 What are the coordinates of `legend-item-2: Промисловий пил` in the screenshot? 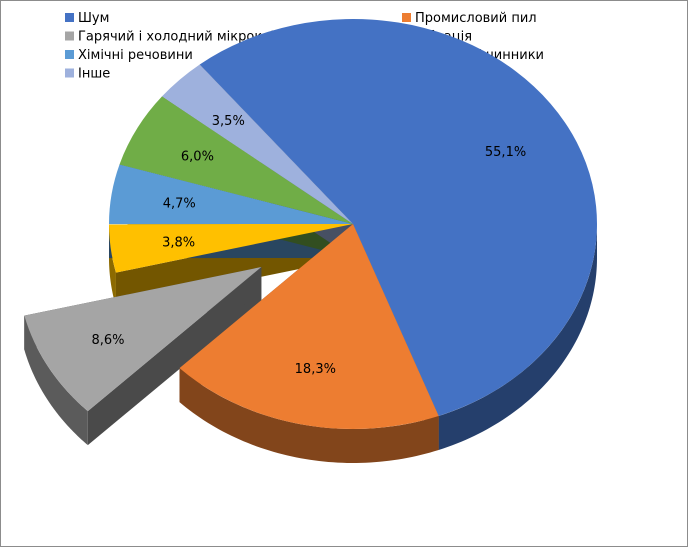 It's located at (469, 18).